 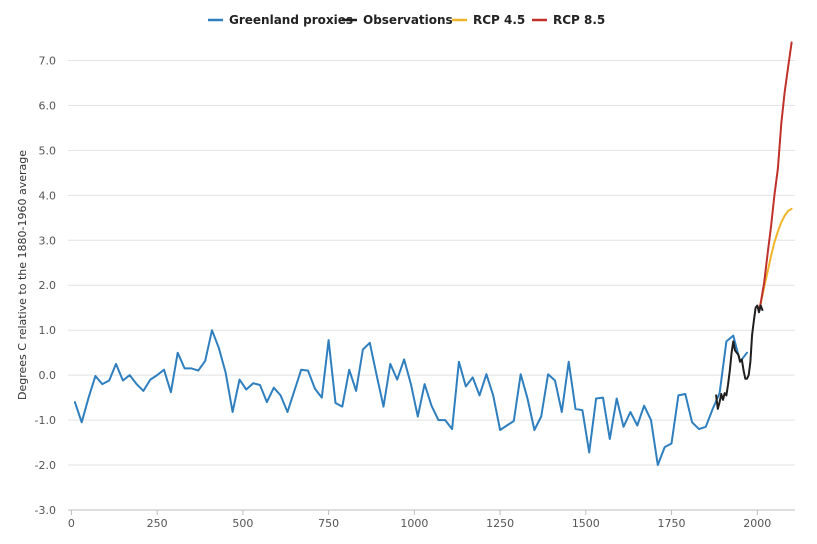 What do you see at coordinates (499, 20) in the screenshot?
I see `legend-label-rcp45: RCP 4.5` at bounding box center [499, 20].